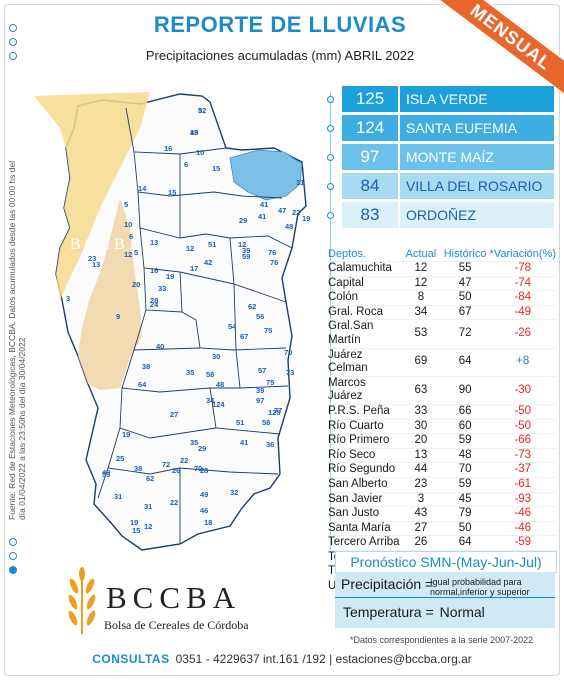 The height and width of the screenshot is (680, 564). I want to click on actual-value: 63, so click(421, 390).